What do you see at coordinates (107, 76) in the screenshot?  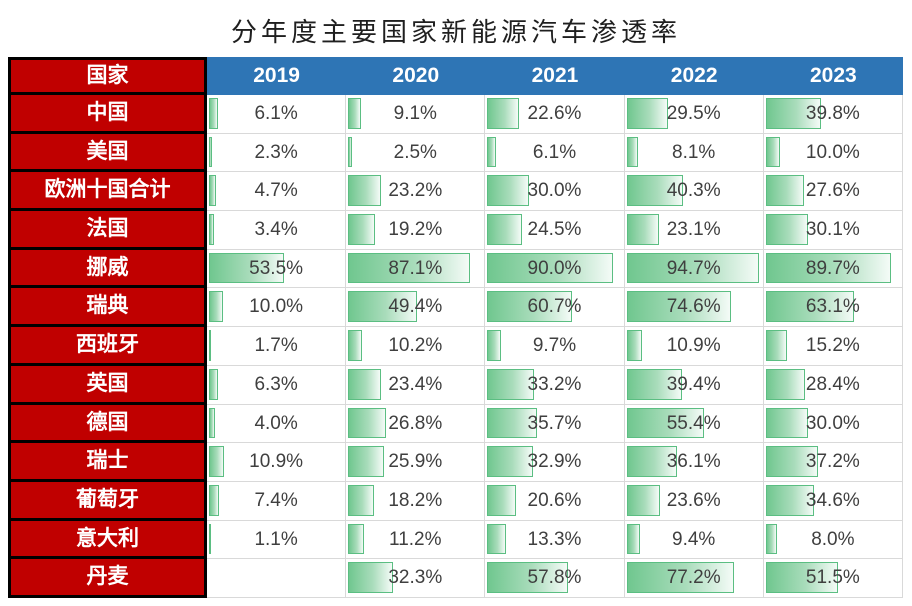 I see `row-header-cell: 国家` at bounding box center [107, 76].